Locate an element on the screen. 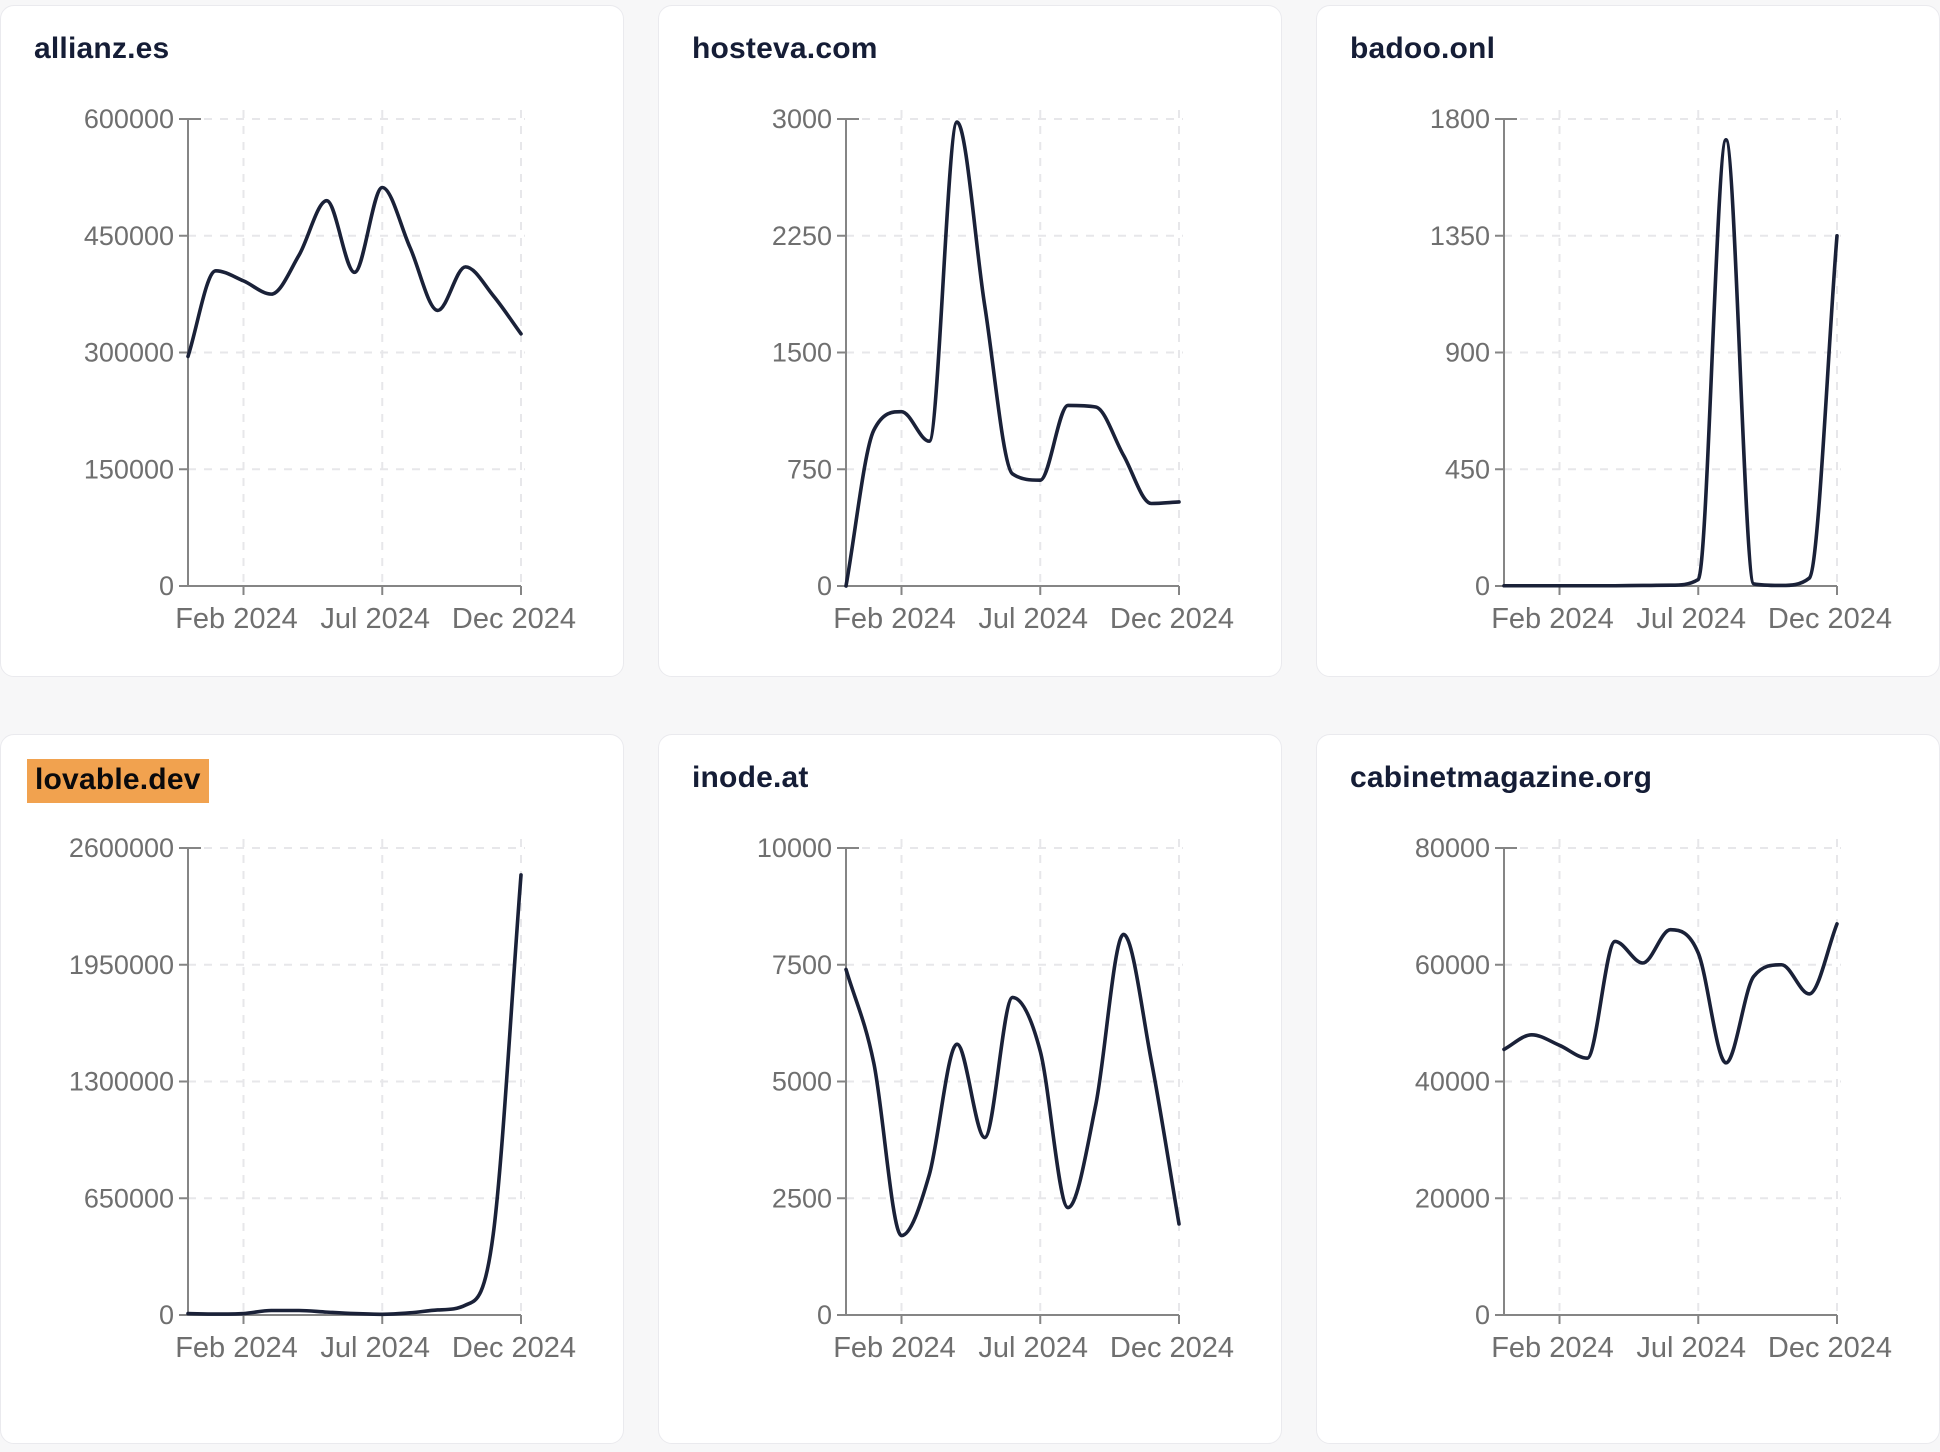 The height and width of the screenshot is (1452, 1940). chart-card-header: allianz.es is located at coordinates (312, 53).